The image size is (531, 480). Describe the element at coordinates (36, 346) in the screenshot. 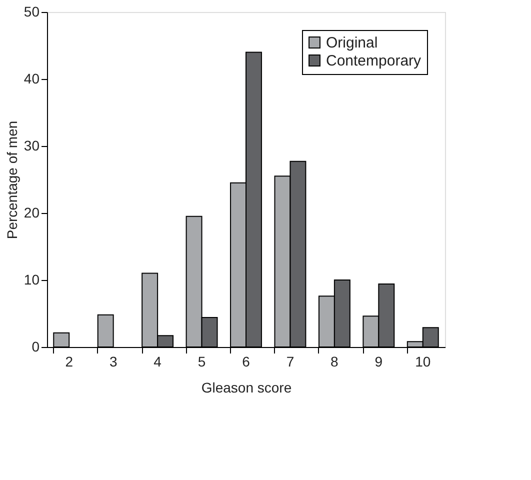

I see `y-tick-label: 0` at that location.